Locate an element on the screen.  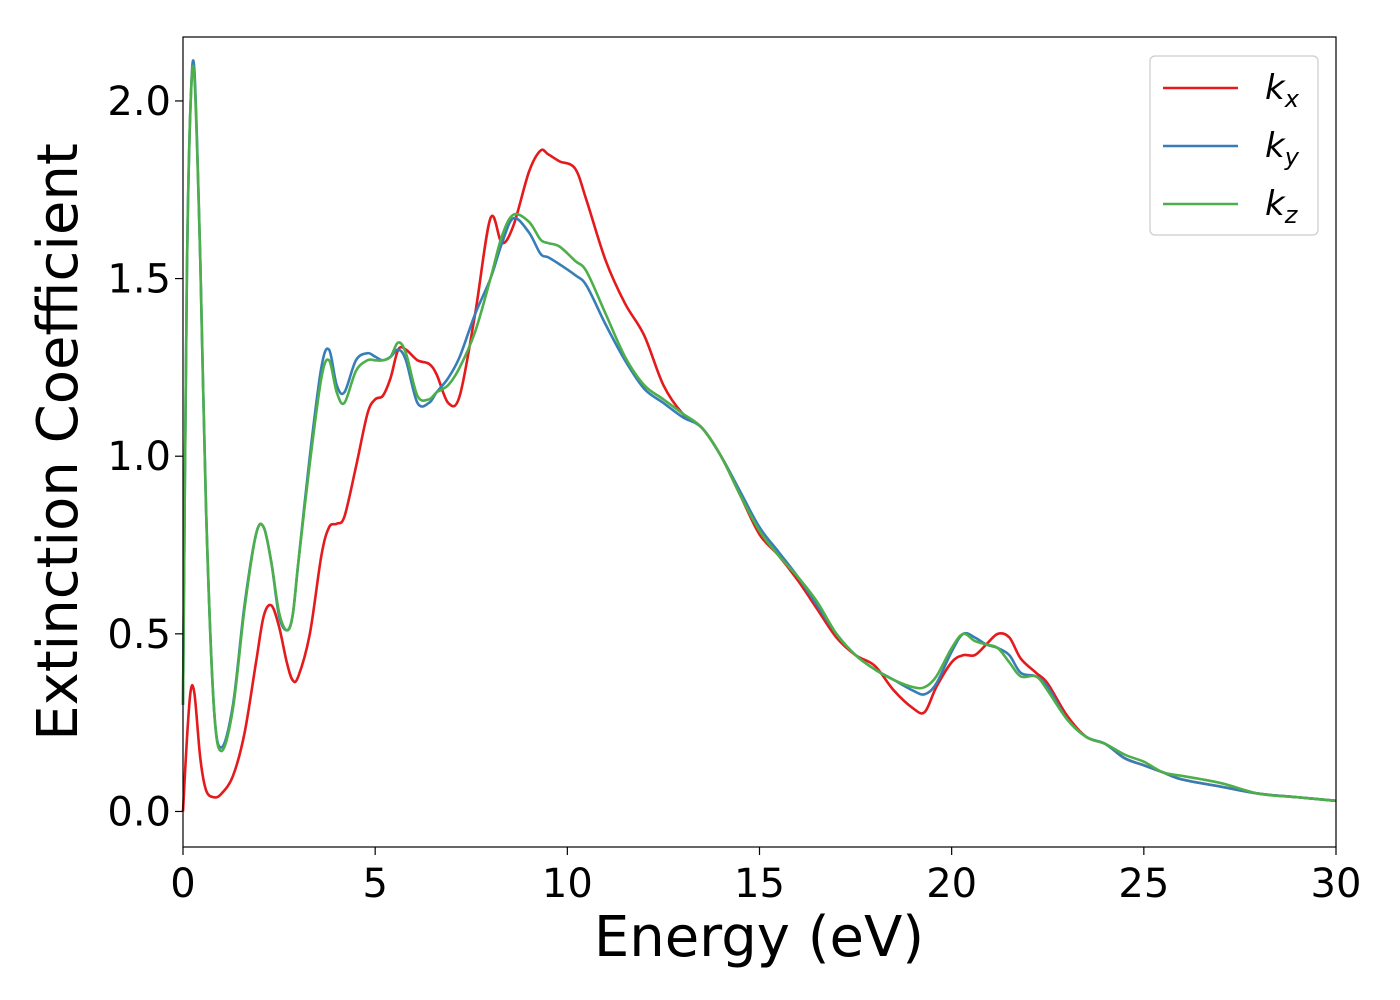
x-tick-label: 10 is located at coordinates (567, 884).